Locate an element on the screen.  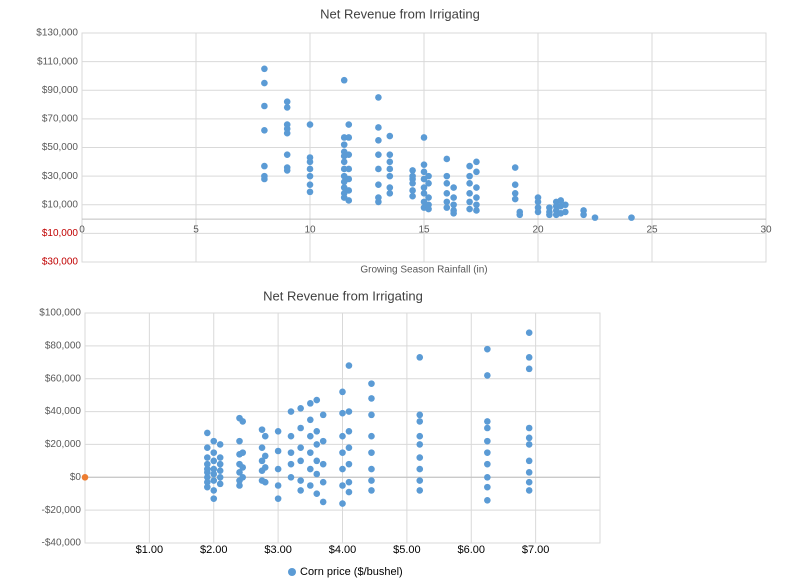
y-tick-label: $130,000 is located at coordinates (57, 33).